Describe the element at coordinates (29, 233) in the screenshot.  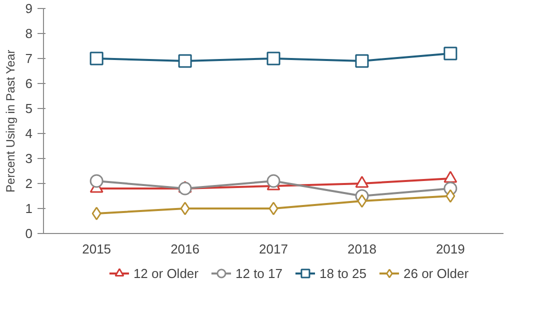
I see `y-tick-label: 0` at that location.